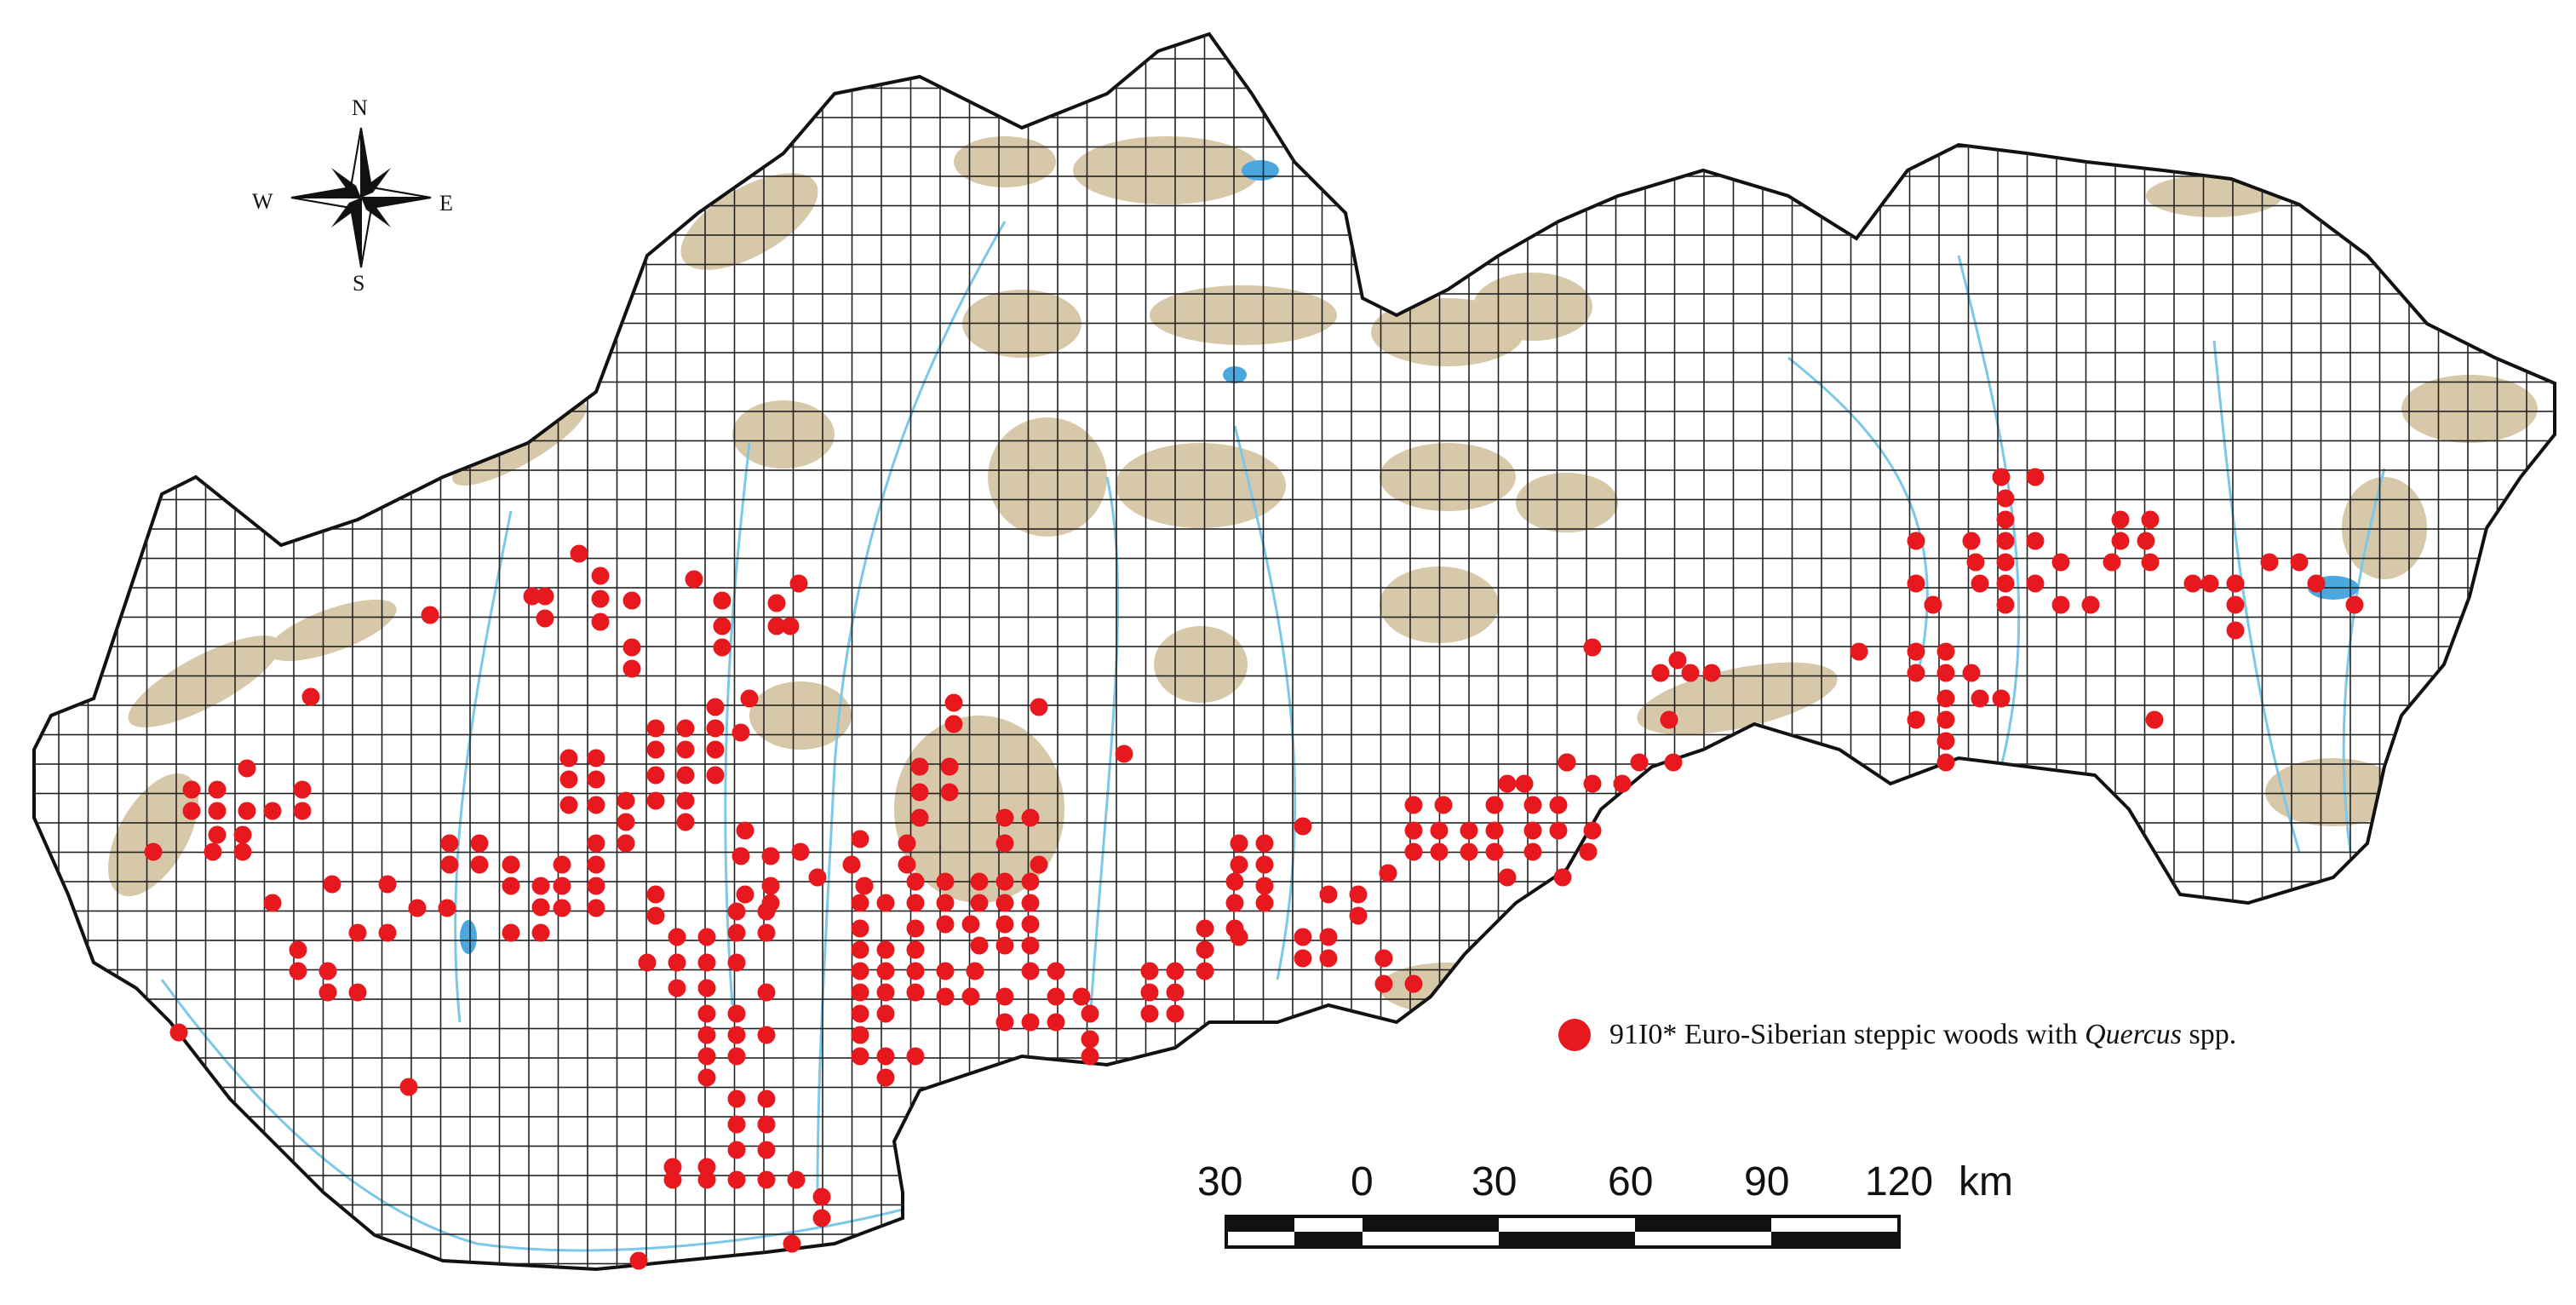 The width and height of the screenshot is (2576, 1305). I want to click on compass-west-label: W, so click(262, 201).